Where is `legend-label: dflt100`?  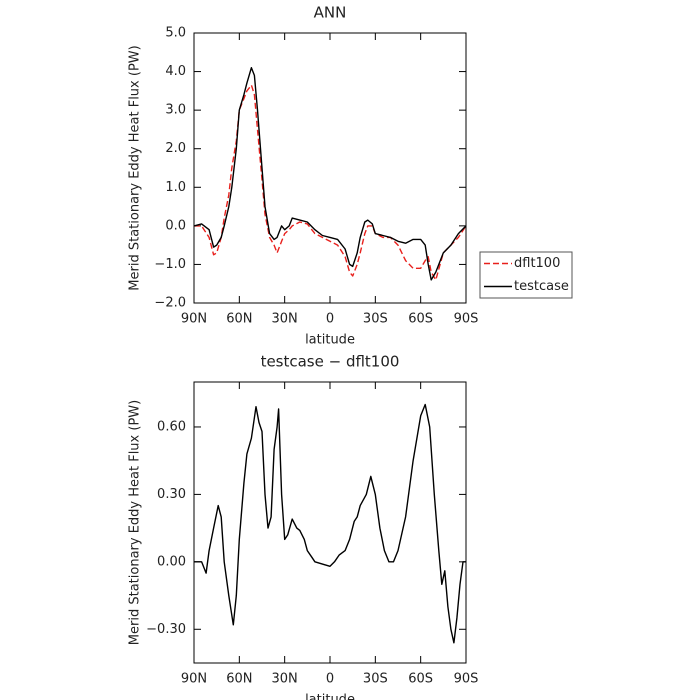 legend-label: dflt100 is located at coordinates (537, 263).